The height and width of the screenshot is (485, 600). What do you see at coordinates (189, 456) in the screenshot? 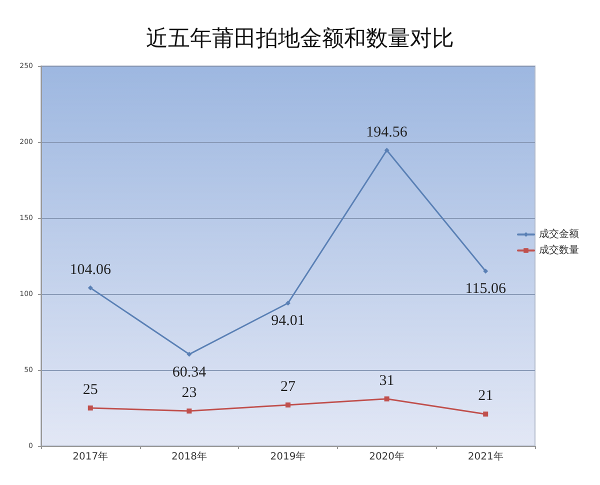
I see `x-tick-label: 2018年` at bounding box center [189, 456].